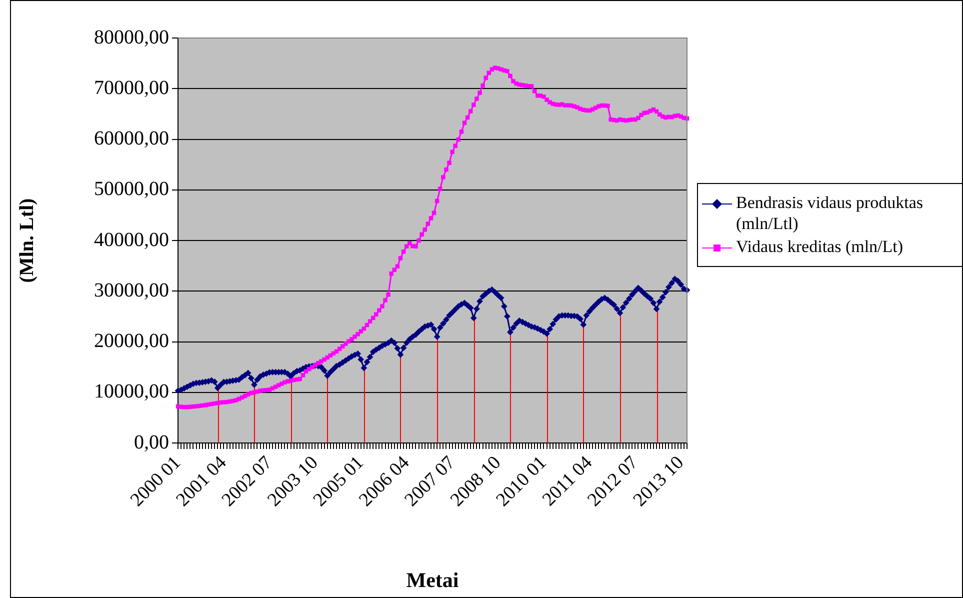 The width and height of the screenshot is (963, 598). What do you see at coordinates (131, 189) in the screenshot?
I see `y-tick-label: 50000,00` at bounding box center [131, 189].